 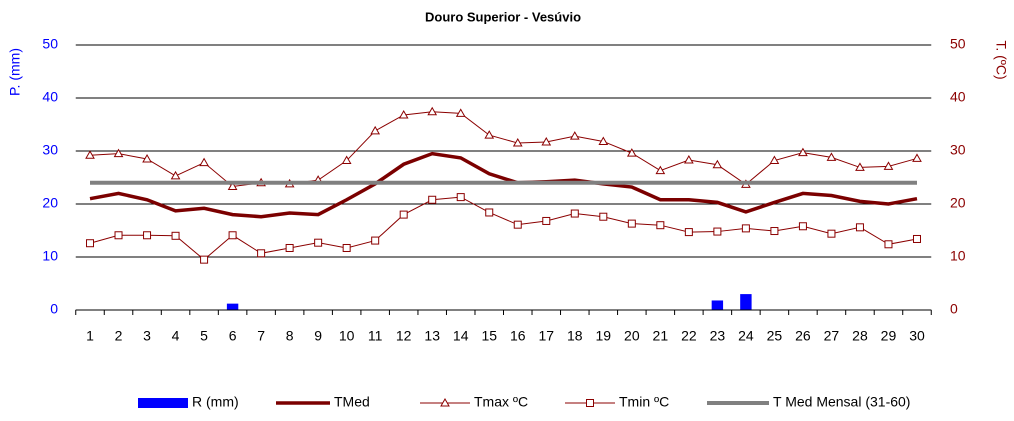 What do you see at coordinates (90, 336) in the screenshot?
I see `x-tick-label: 1` at bounding box center [90, 336].